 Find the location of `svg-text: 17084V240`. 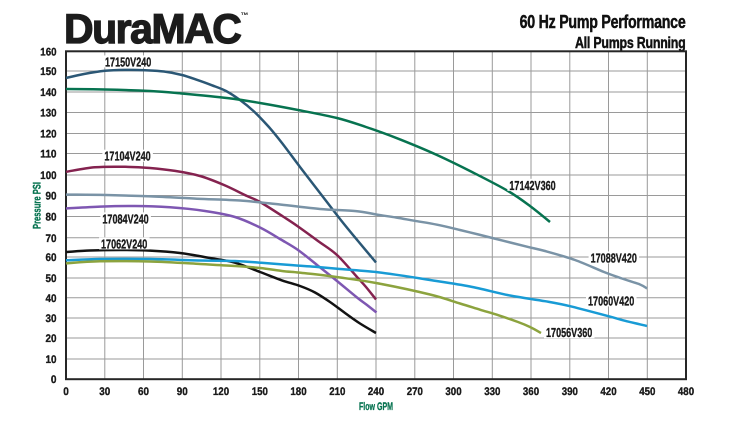

svg-text: 17084V240 is located at coordinates (125, 218).